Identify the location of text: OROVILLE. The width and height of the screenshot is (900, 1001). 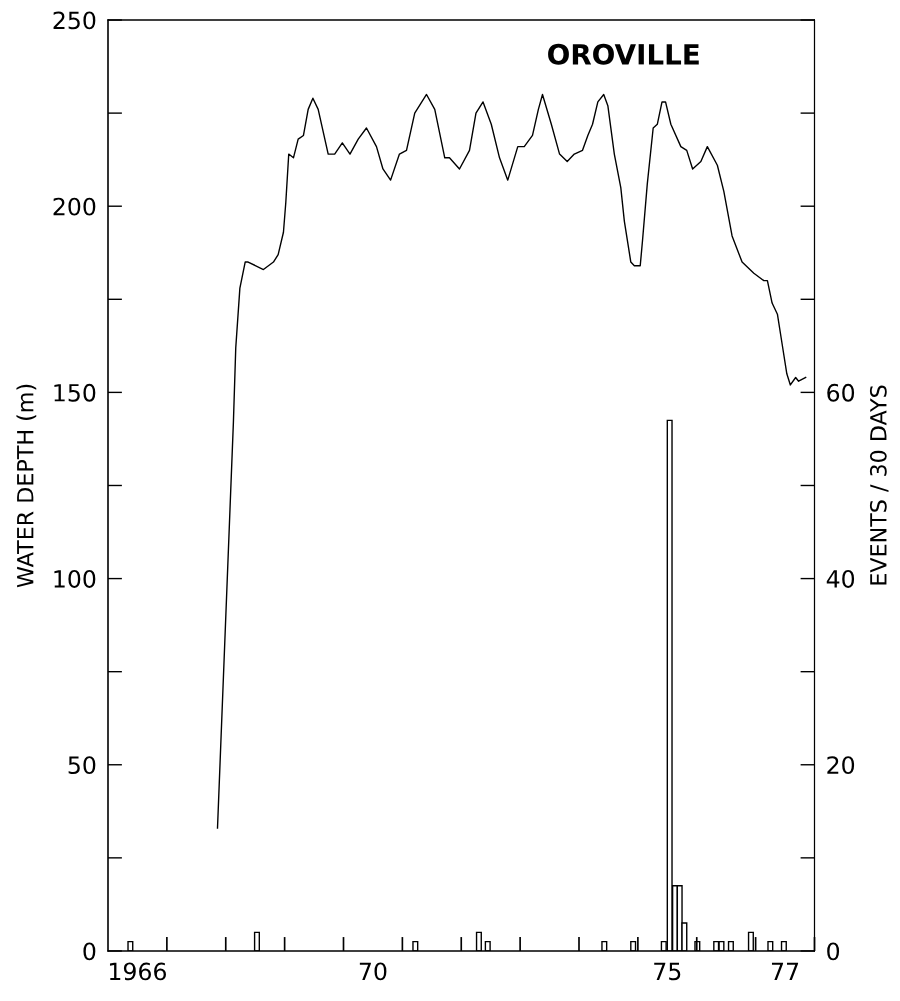
(623, 54).